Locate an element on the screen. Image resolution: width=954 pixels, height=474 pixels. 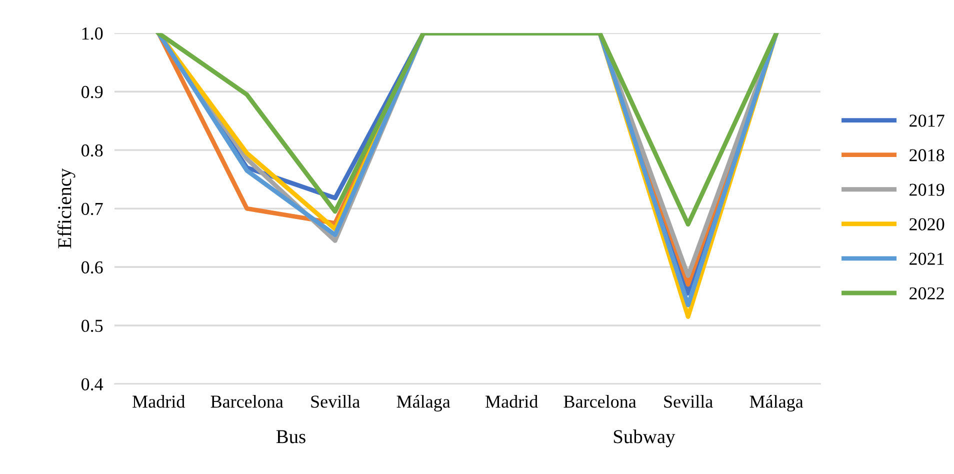
legend-label: 2020 is located at coordinates (927, 224).